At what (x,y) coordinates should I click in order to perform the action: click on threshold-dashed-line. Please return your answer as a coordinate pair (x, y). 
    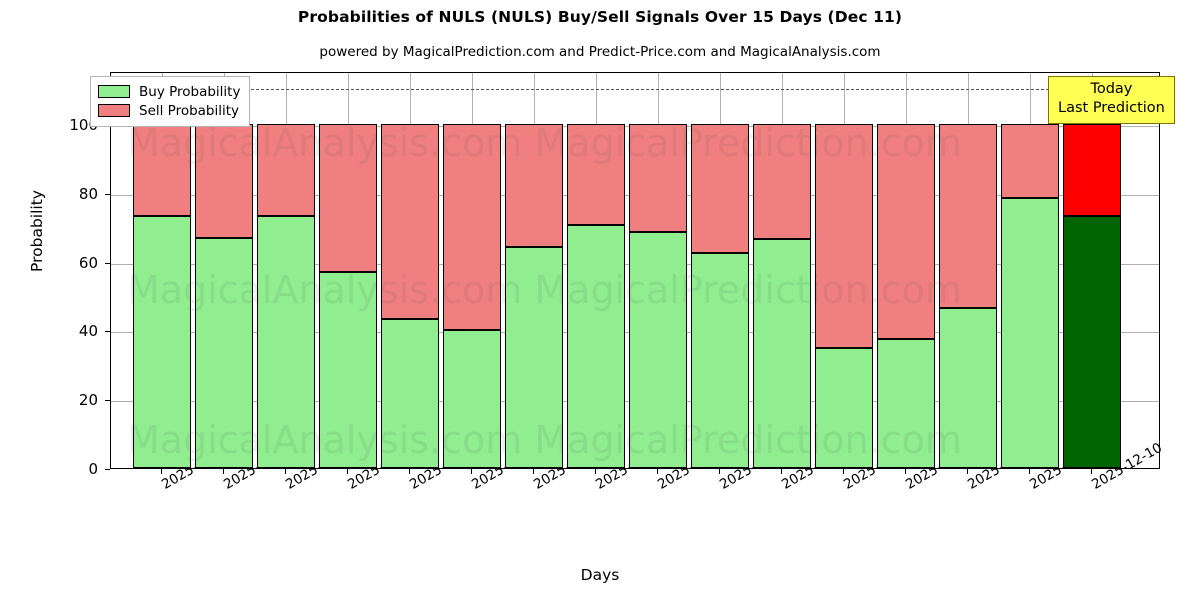
    Looking at the image, I should click on (635, 90).